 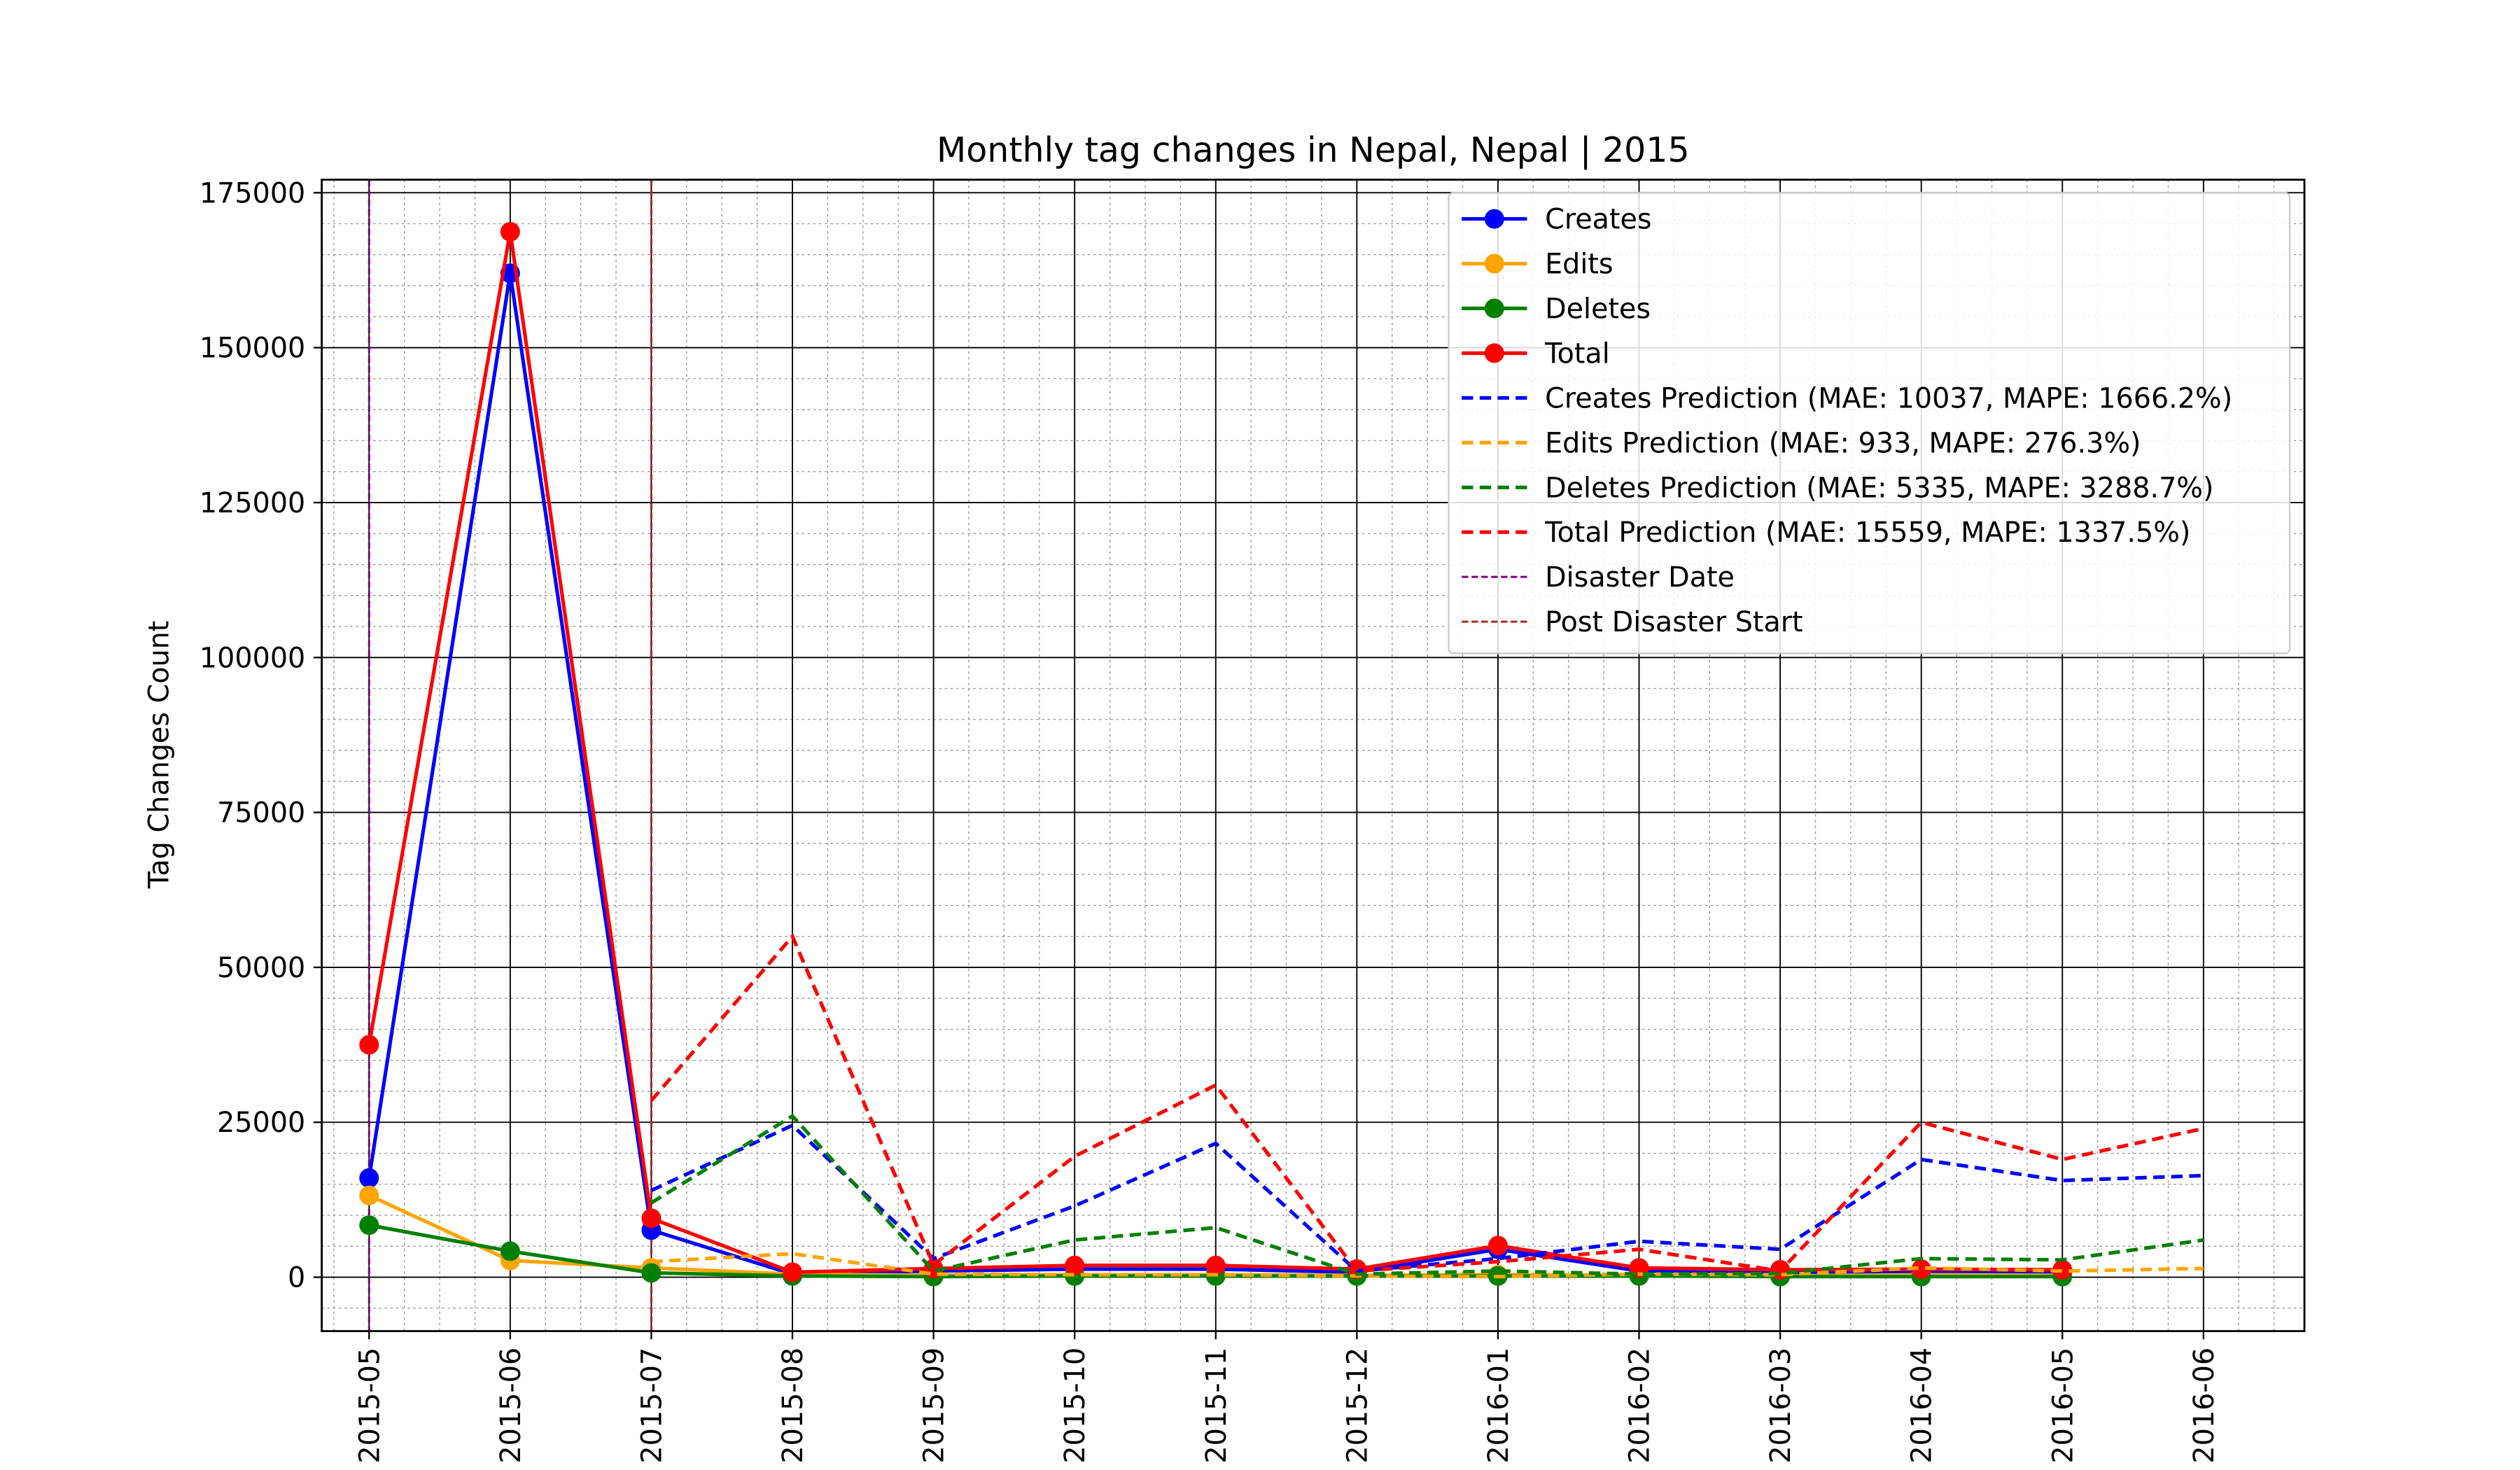 I want to click on y-tick-label: 0, so click(x=296, y=1278).